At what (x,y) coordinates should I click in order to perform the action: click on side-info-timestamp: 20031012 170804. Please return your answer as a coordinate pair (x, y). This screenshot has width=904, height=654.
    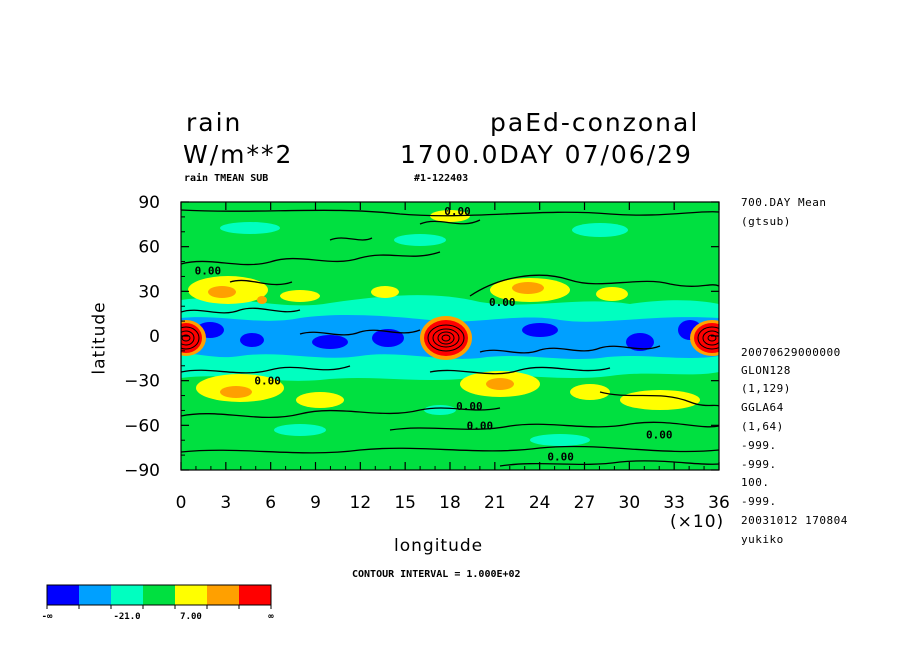
    Looking at the image, I should click on (794, 520).